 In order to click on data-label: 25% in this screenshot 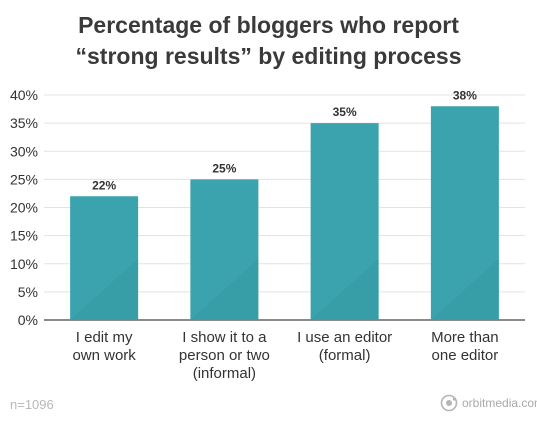, I will do `click(224, 168)`.